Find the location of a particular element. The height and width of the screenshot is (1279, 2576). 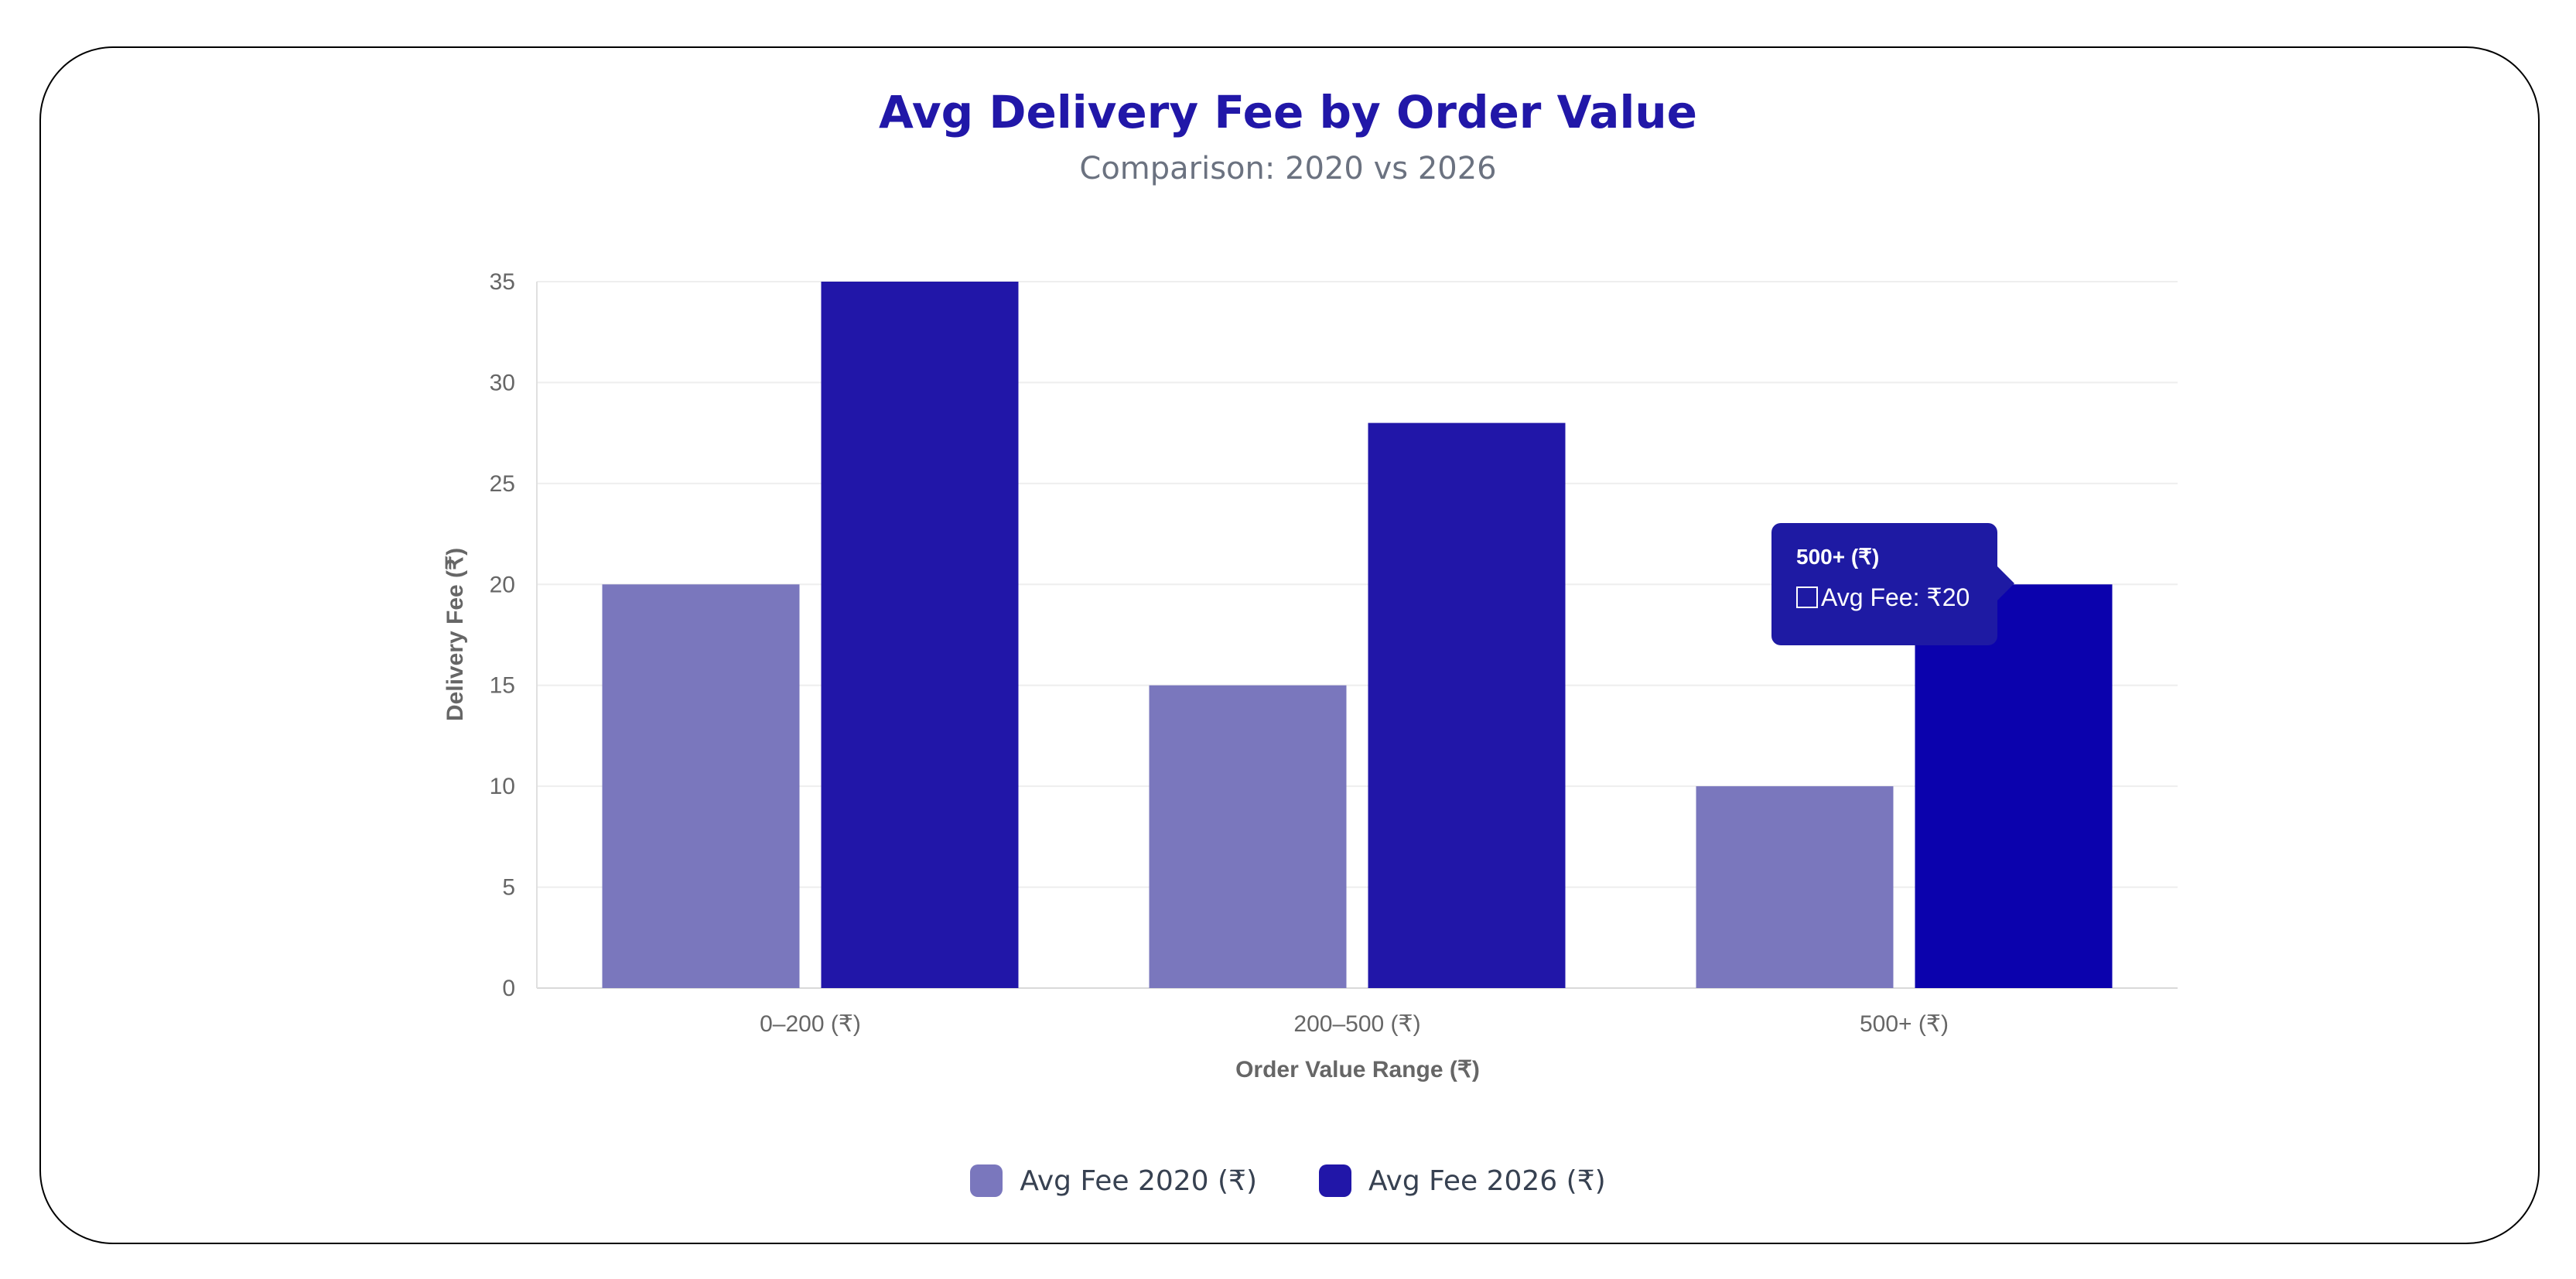

tooltip-label: Avg Fee: ₹20 is located at coordinates (1895, 597).